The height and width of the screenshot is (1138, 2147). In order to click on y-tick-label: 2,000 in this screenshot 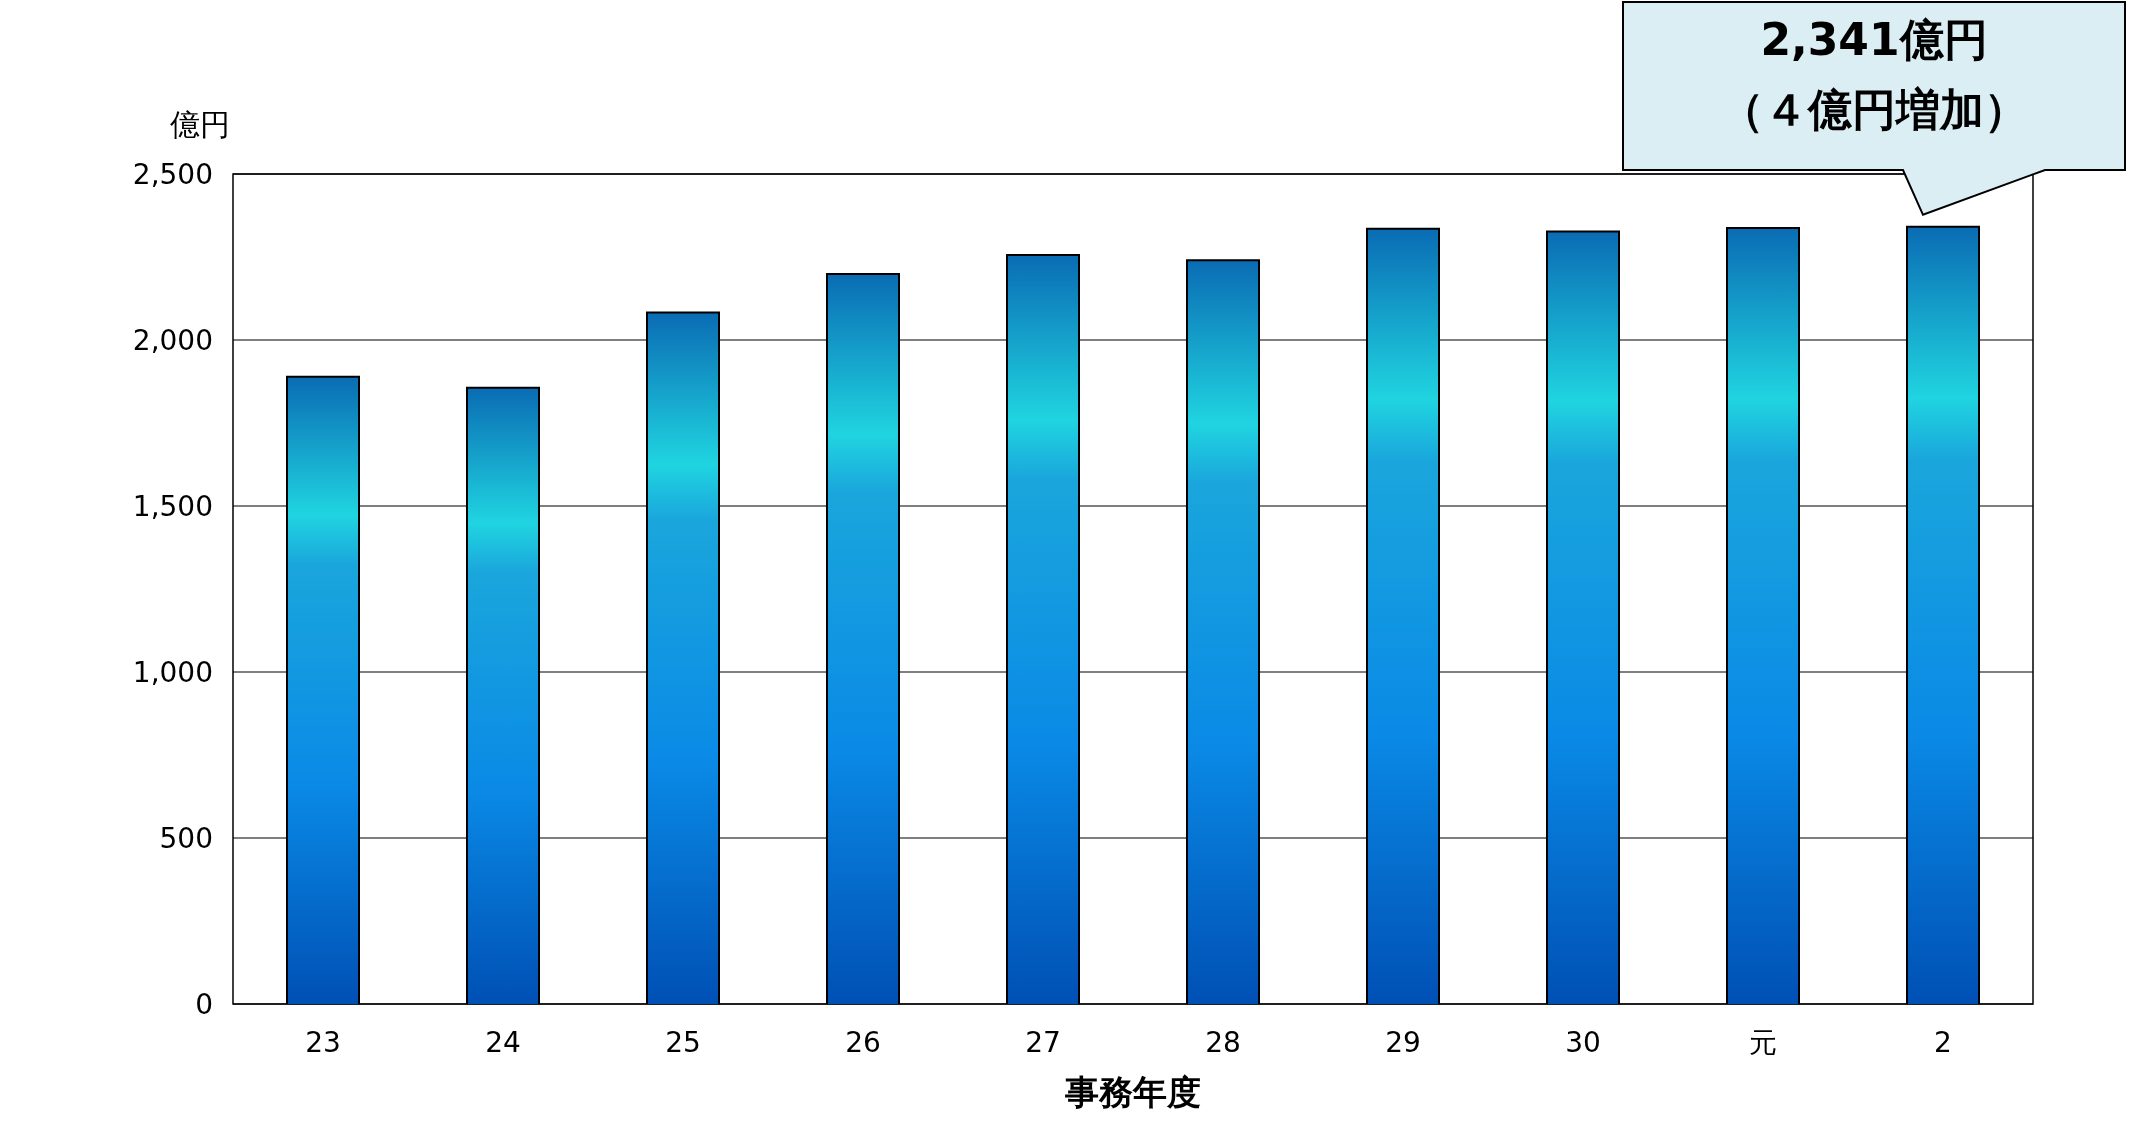, I will do `click(172, 340)`.